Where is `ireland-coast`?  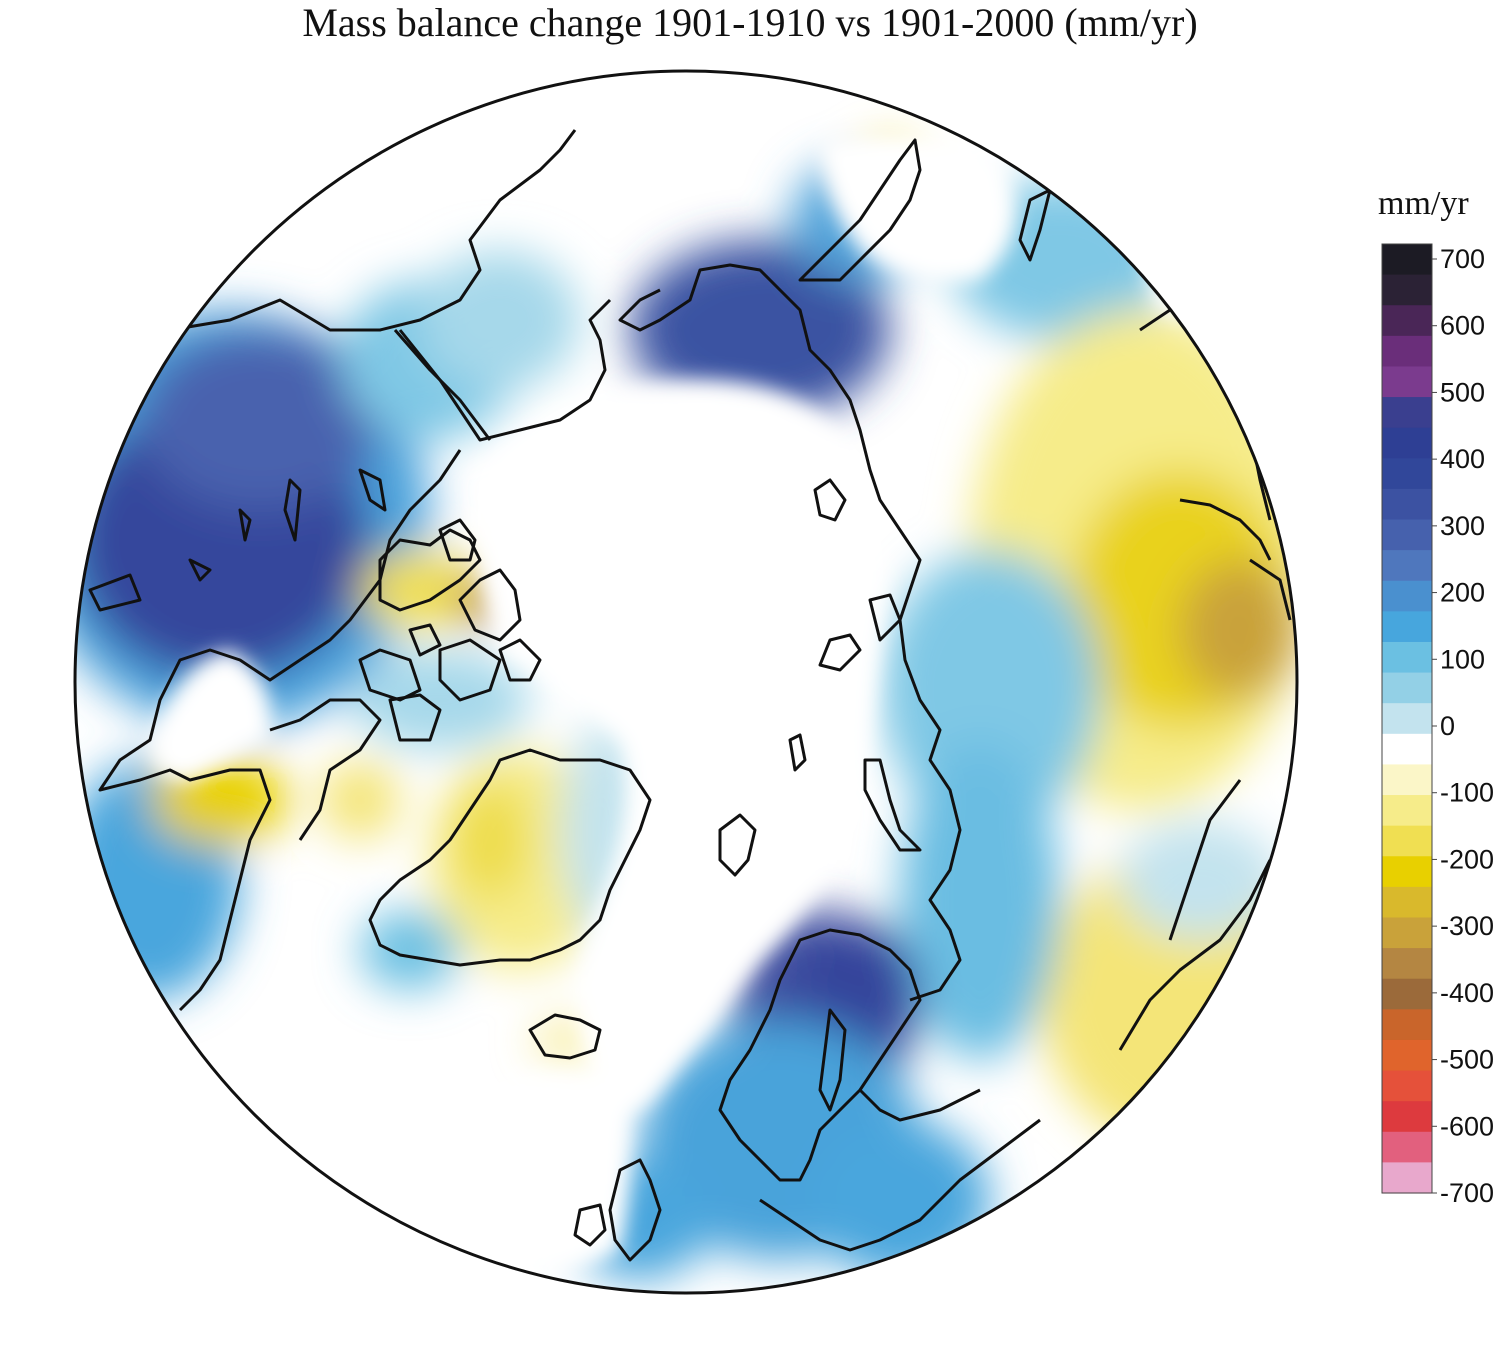
ireland-coast is located at coordinates (590, 1225).